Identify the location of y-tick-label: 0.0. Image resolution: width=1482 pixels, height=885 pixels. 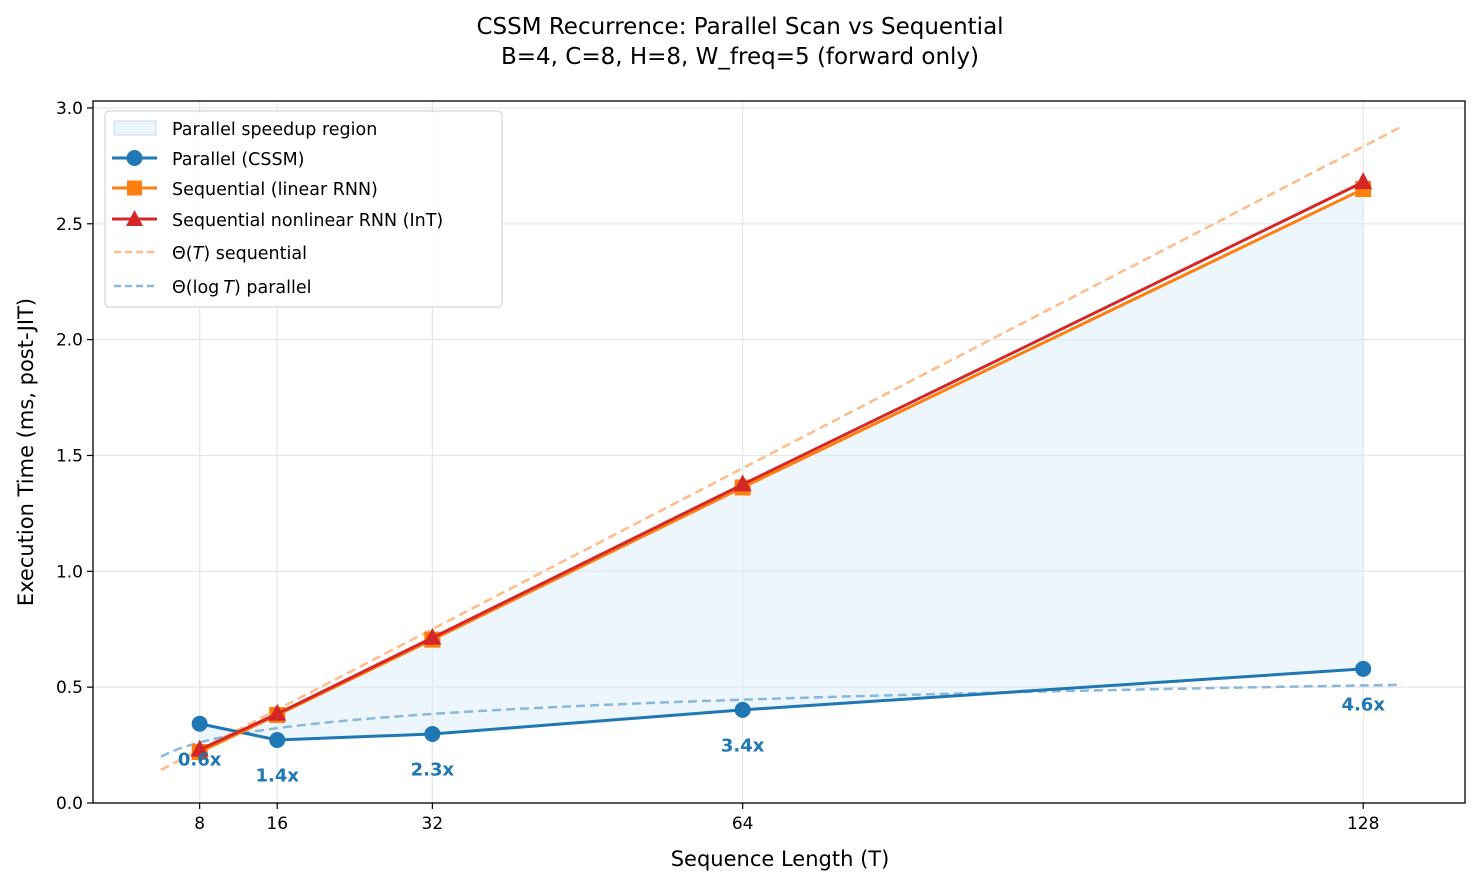
(69, 804).